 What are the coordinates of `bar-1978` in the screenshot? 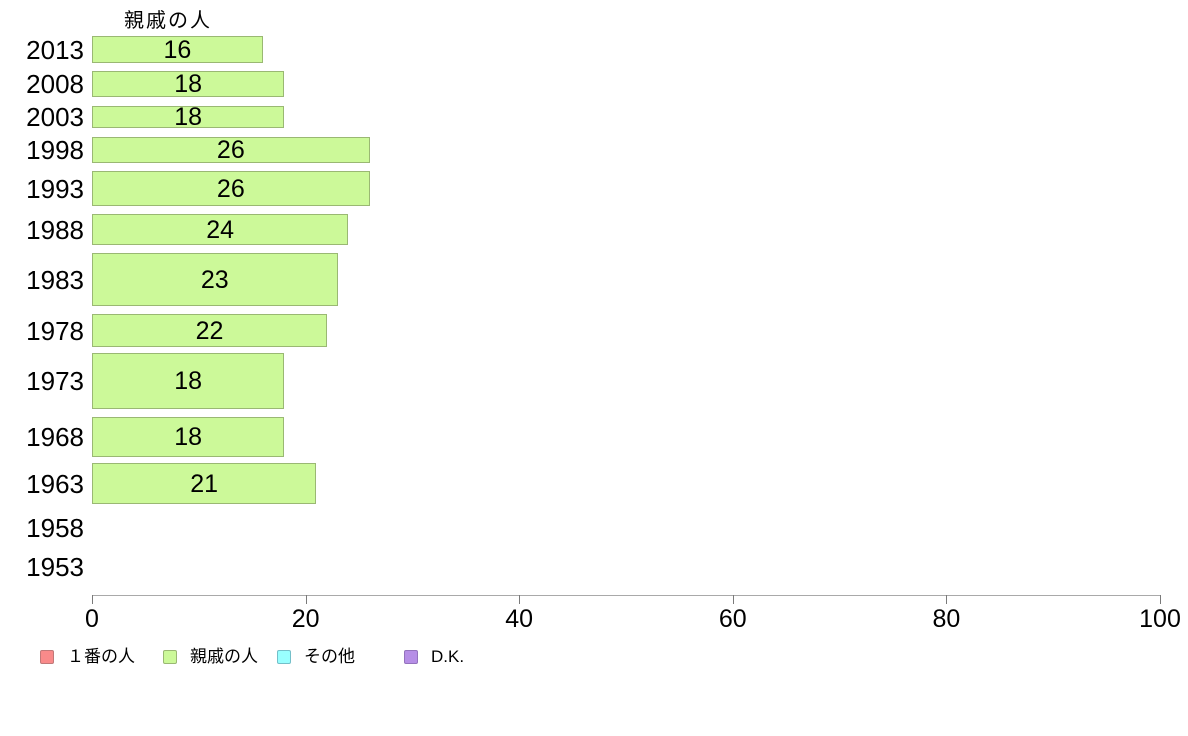 It's located at (209, 330).